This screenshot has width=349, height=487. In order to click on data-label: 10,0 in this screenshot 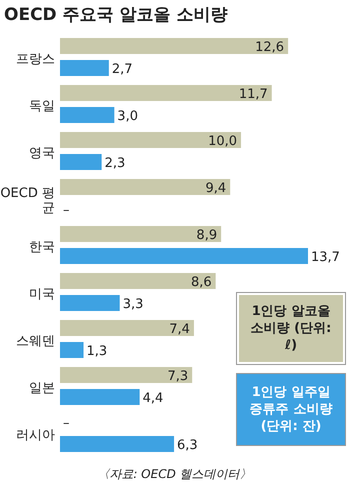, I will do `click(223, 141)`.